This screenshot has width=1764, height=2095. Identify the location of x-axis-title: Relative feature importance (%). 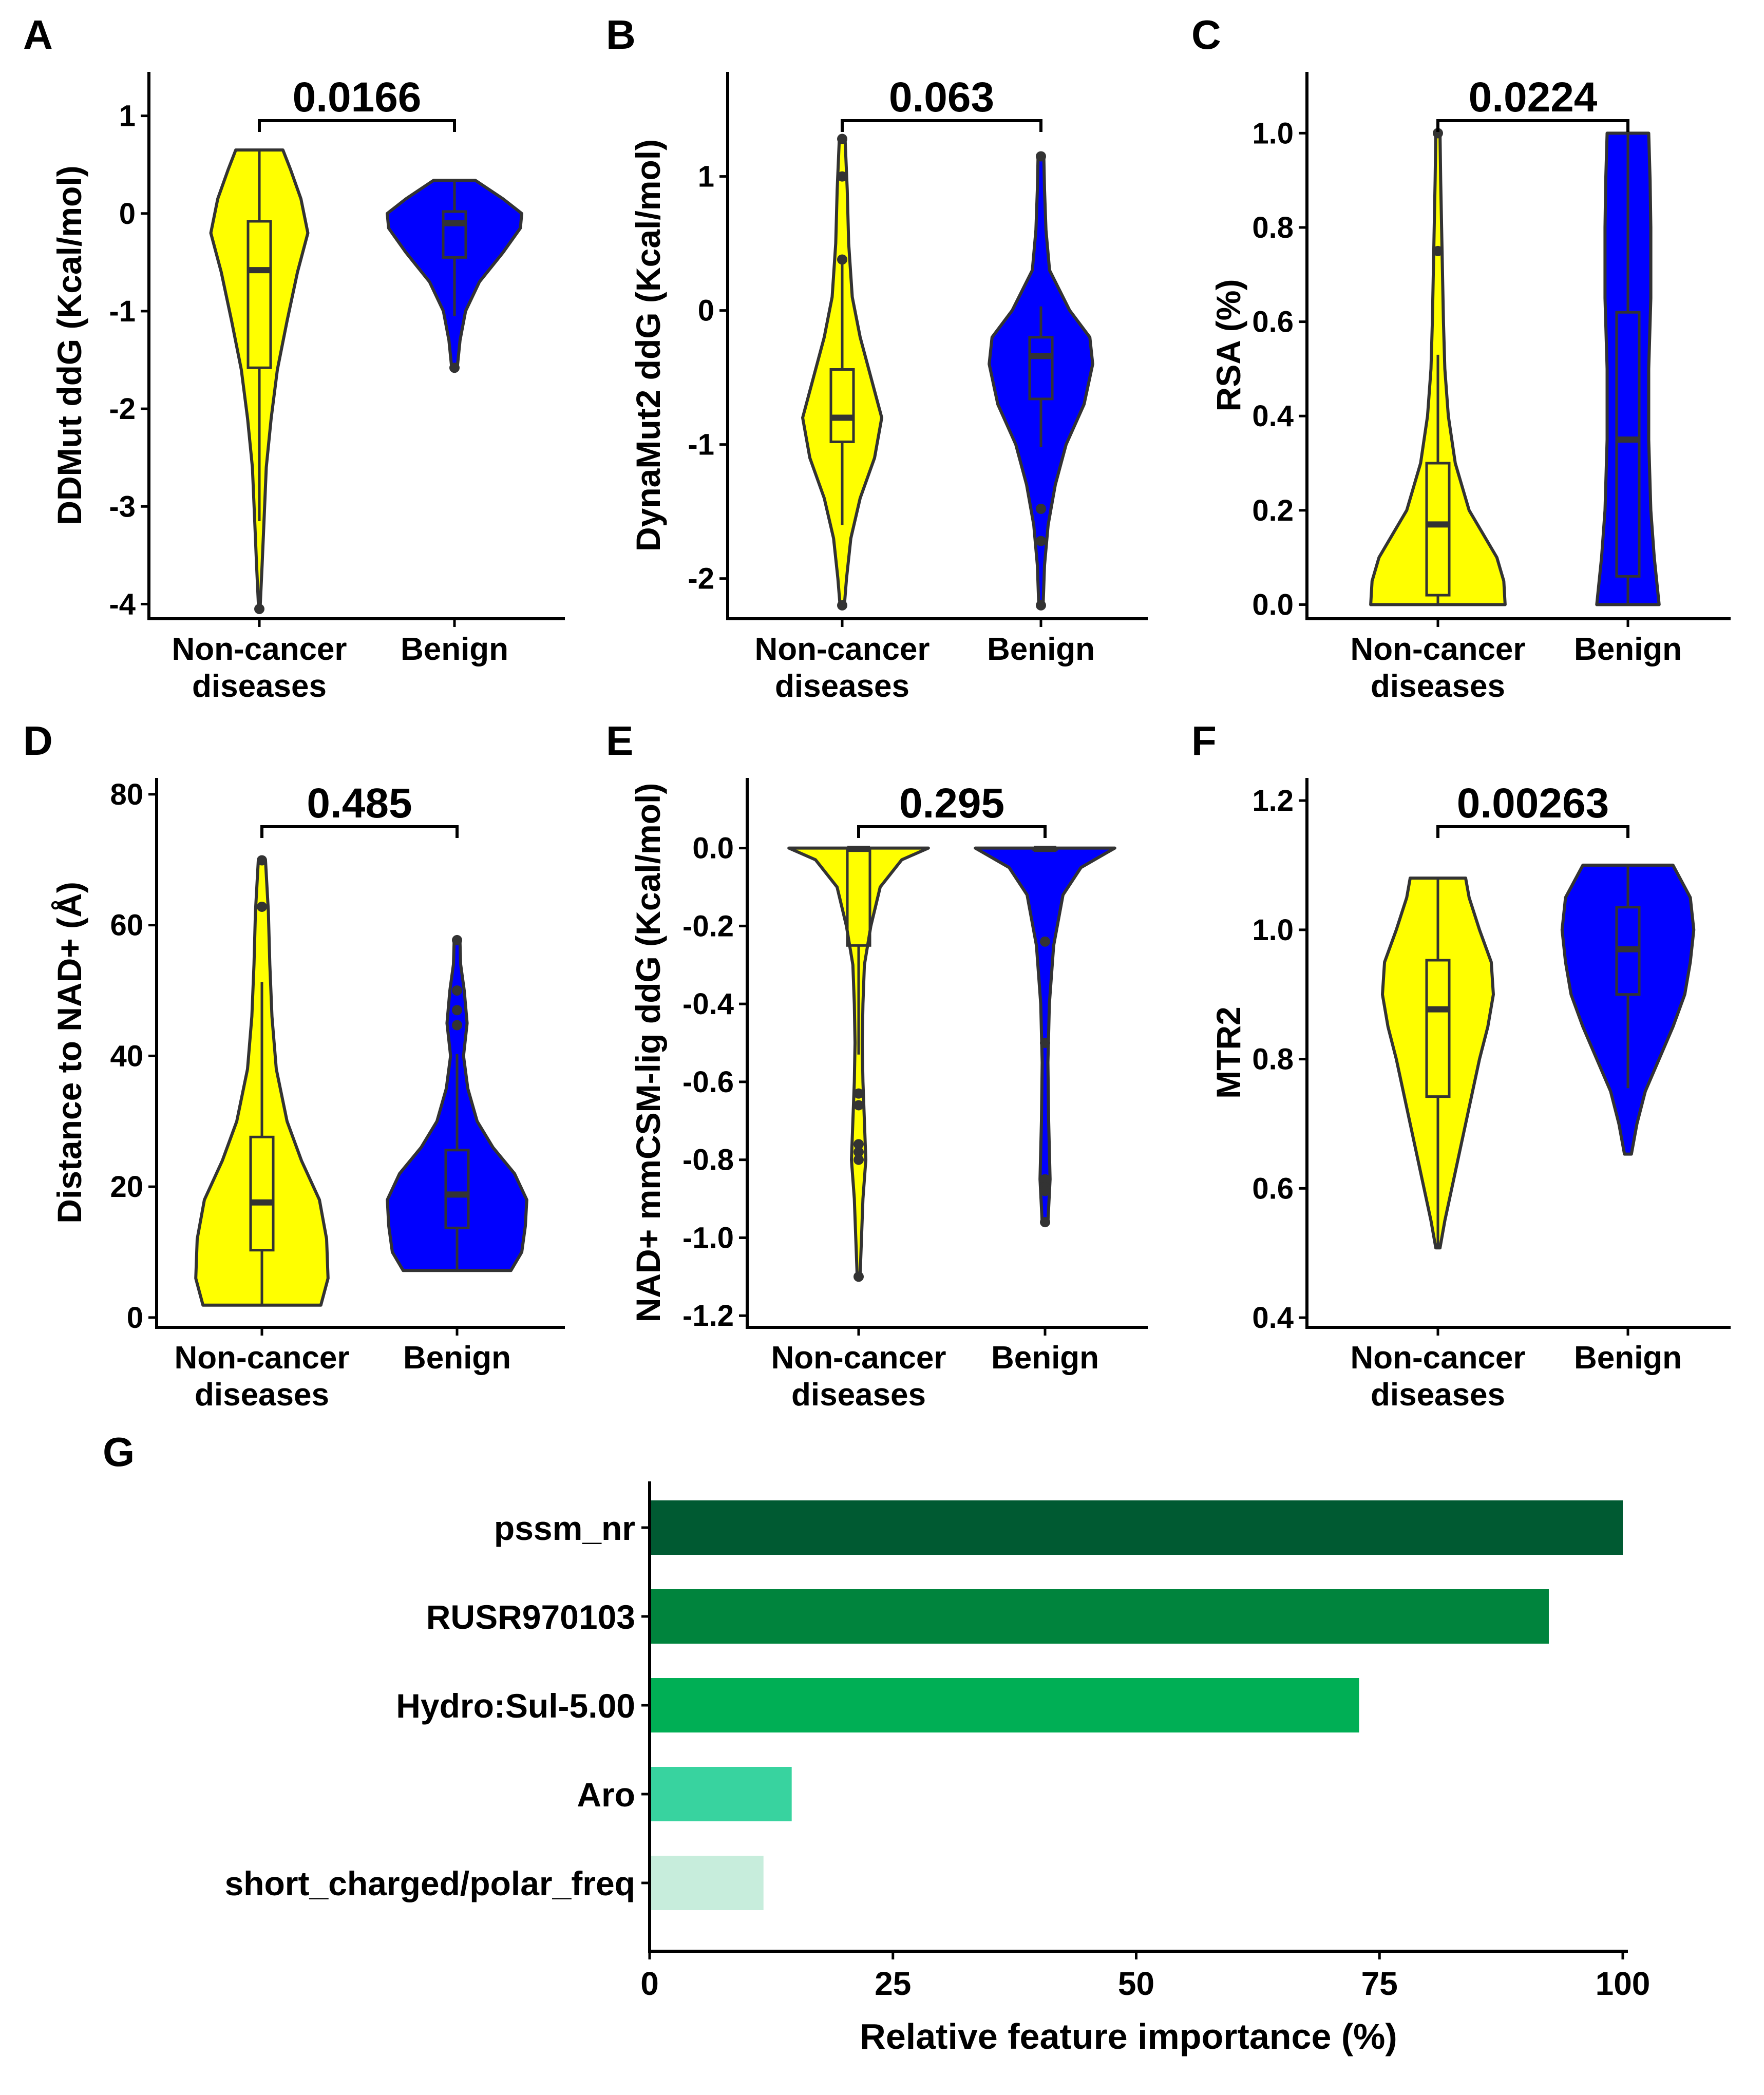
(1128, 2036).